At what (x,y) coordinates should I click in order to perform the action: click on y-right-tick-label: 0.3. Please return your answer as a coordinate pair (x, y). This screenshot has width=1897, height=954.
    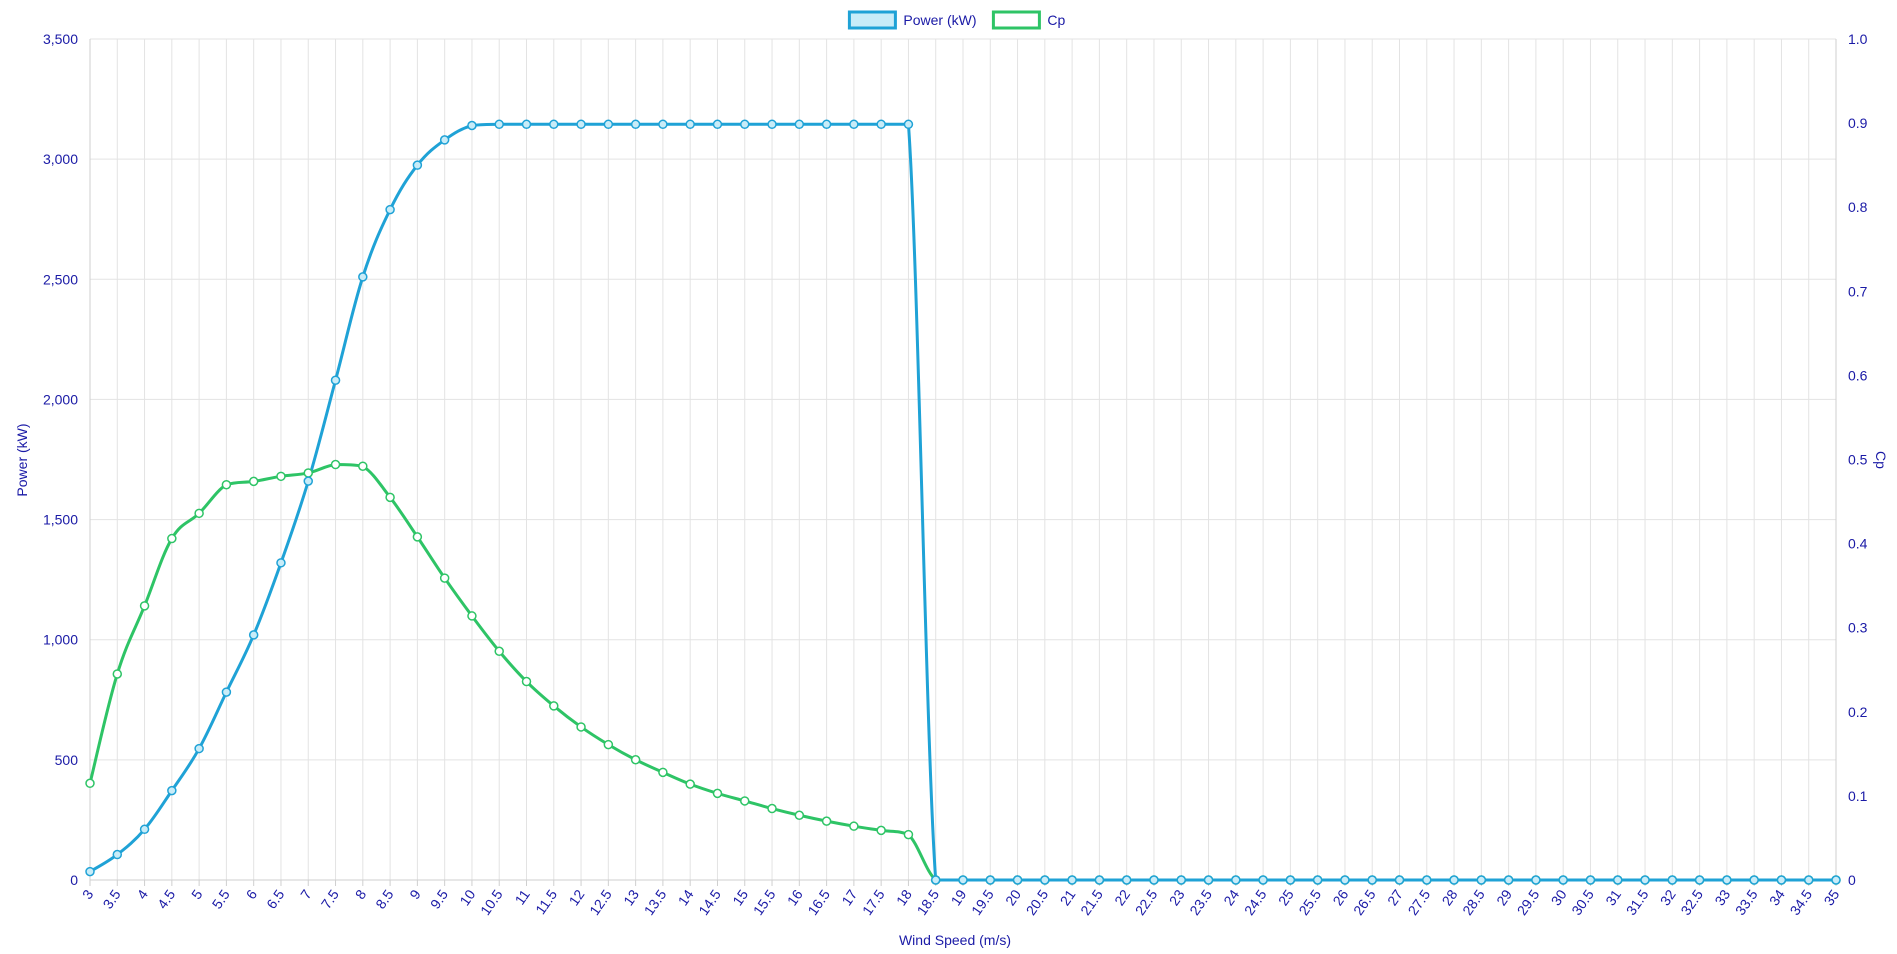
    Looking at the image, I should click on (1858, 628).